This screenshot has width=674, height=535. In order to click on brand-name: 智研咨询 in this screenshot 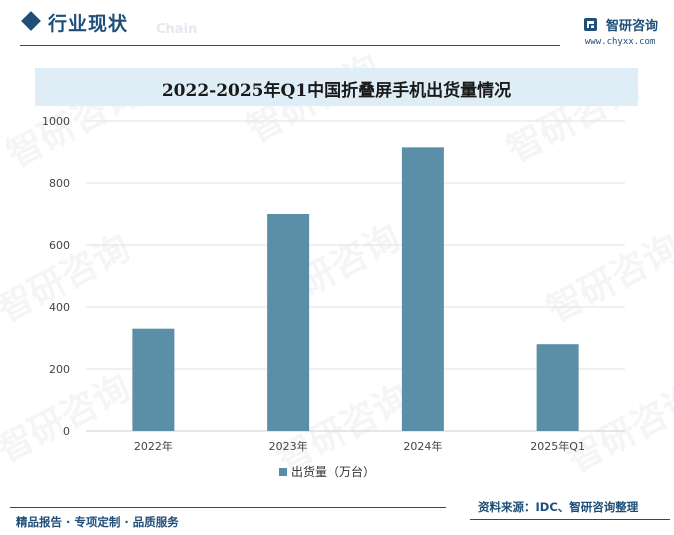, I will do `click(631, 26)`.